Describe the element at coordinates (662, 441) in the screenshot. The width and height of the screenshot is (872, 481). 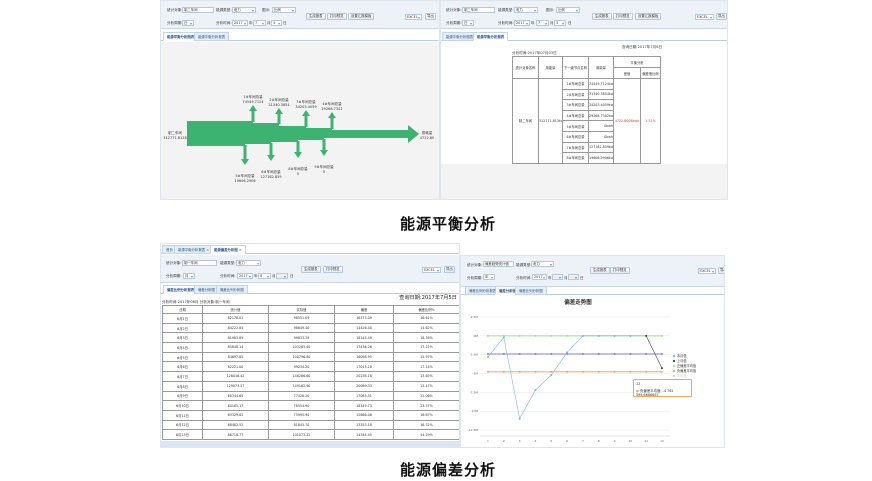
I see `x-tick-label: 12` at that location.